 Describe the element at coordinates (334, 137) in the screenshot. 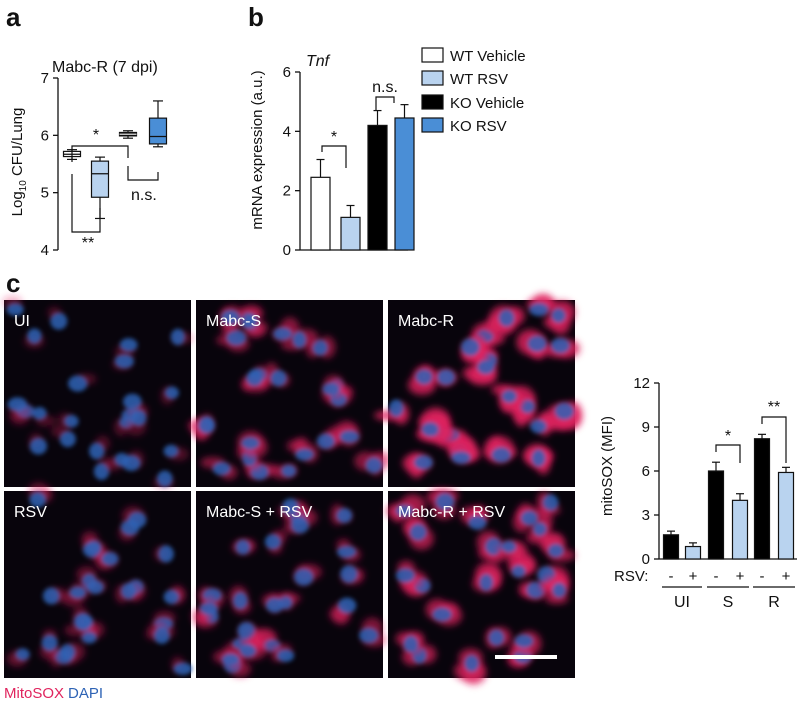

I see `b-sig-star: *` at that location.